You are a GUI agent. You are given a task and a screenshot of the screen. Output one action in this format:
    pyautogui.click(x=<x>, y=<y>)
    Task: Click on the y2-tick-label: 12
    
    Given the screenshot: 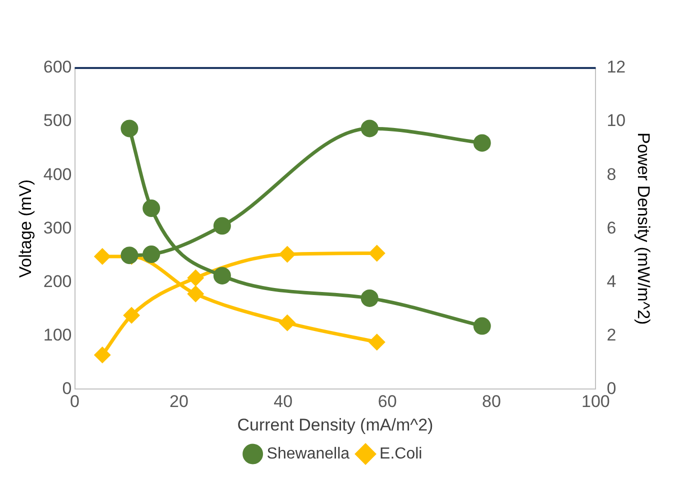 What is the action you would take?
    pyautogui.click(x=616, y=67)
    